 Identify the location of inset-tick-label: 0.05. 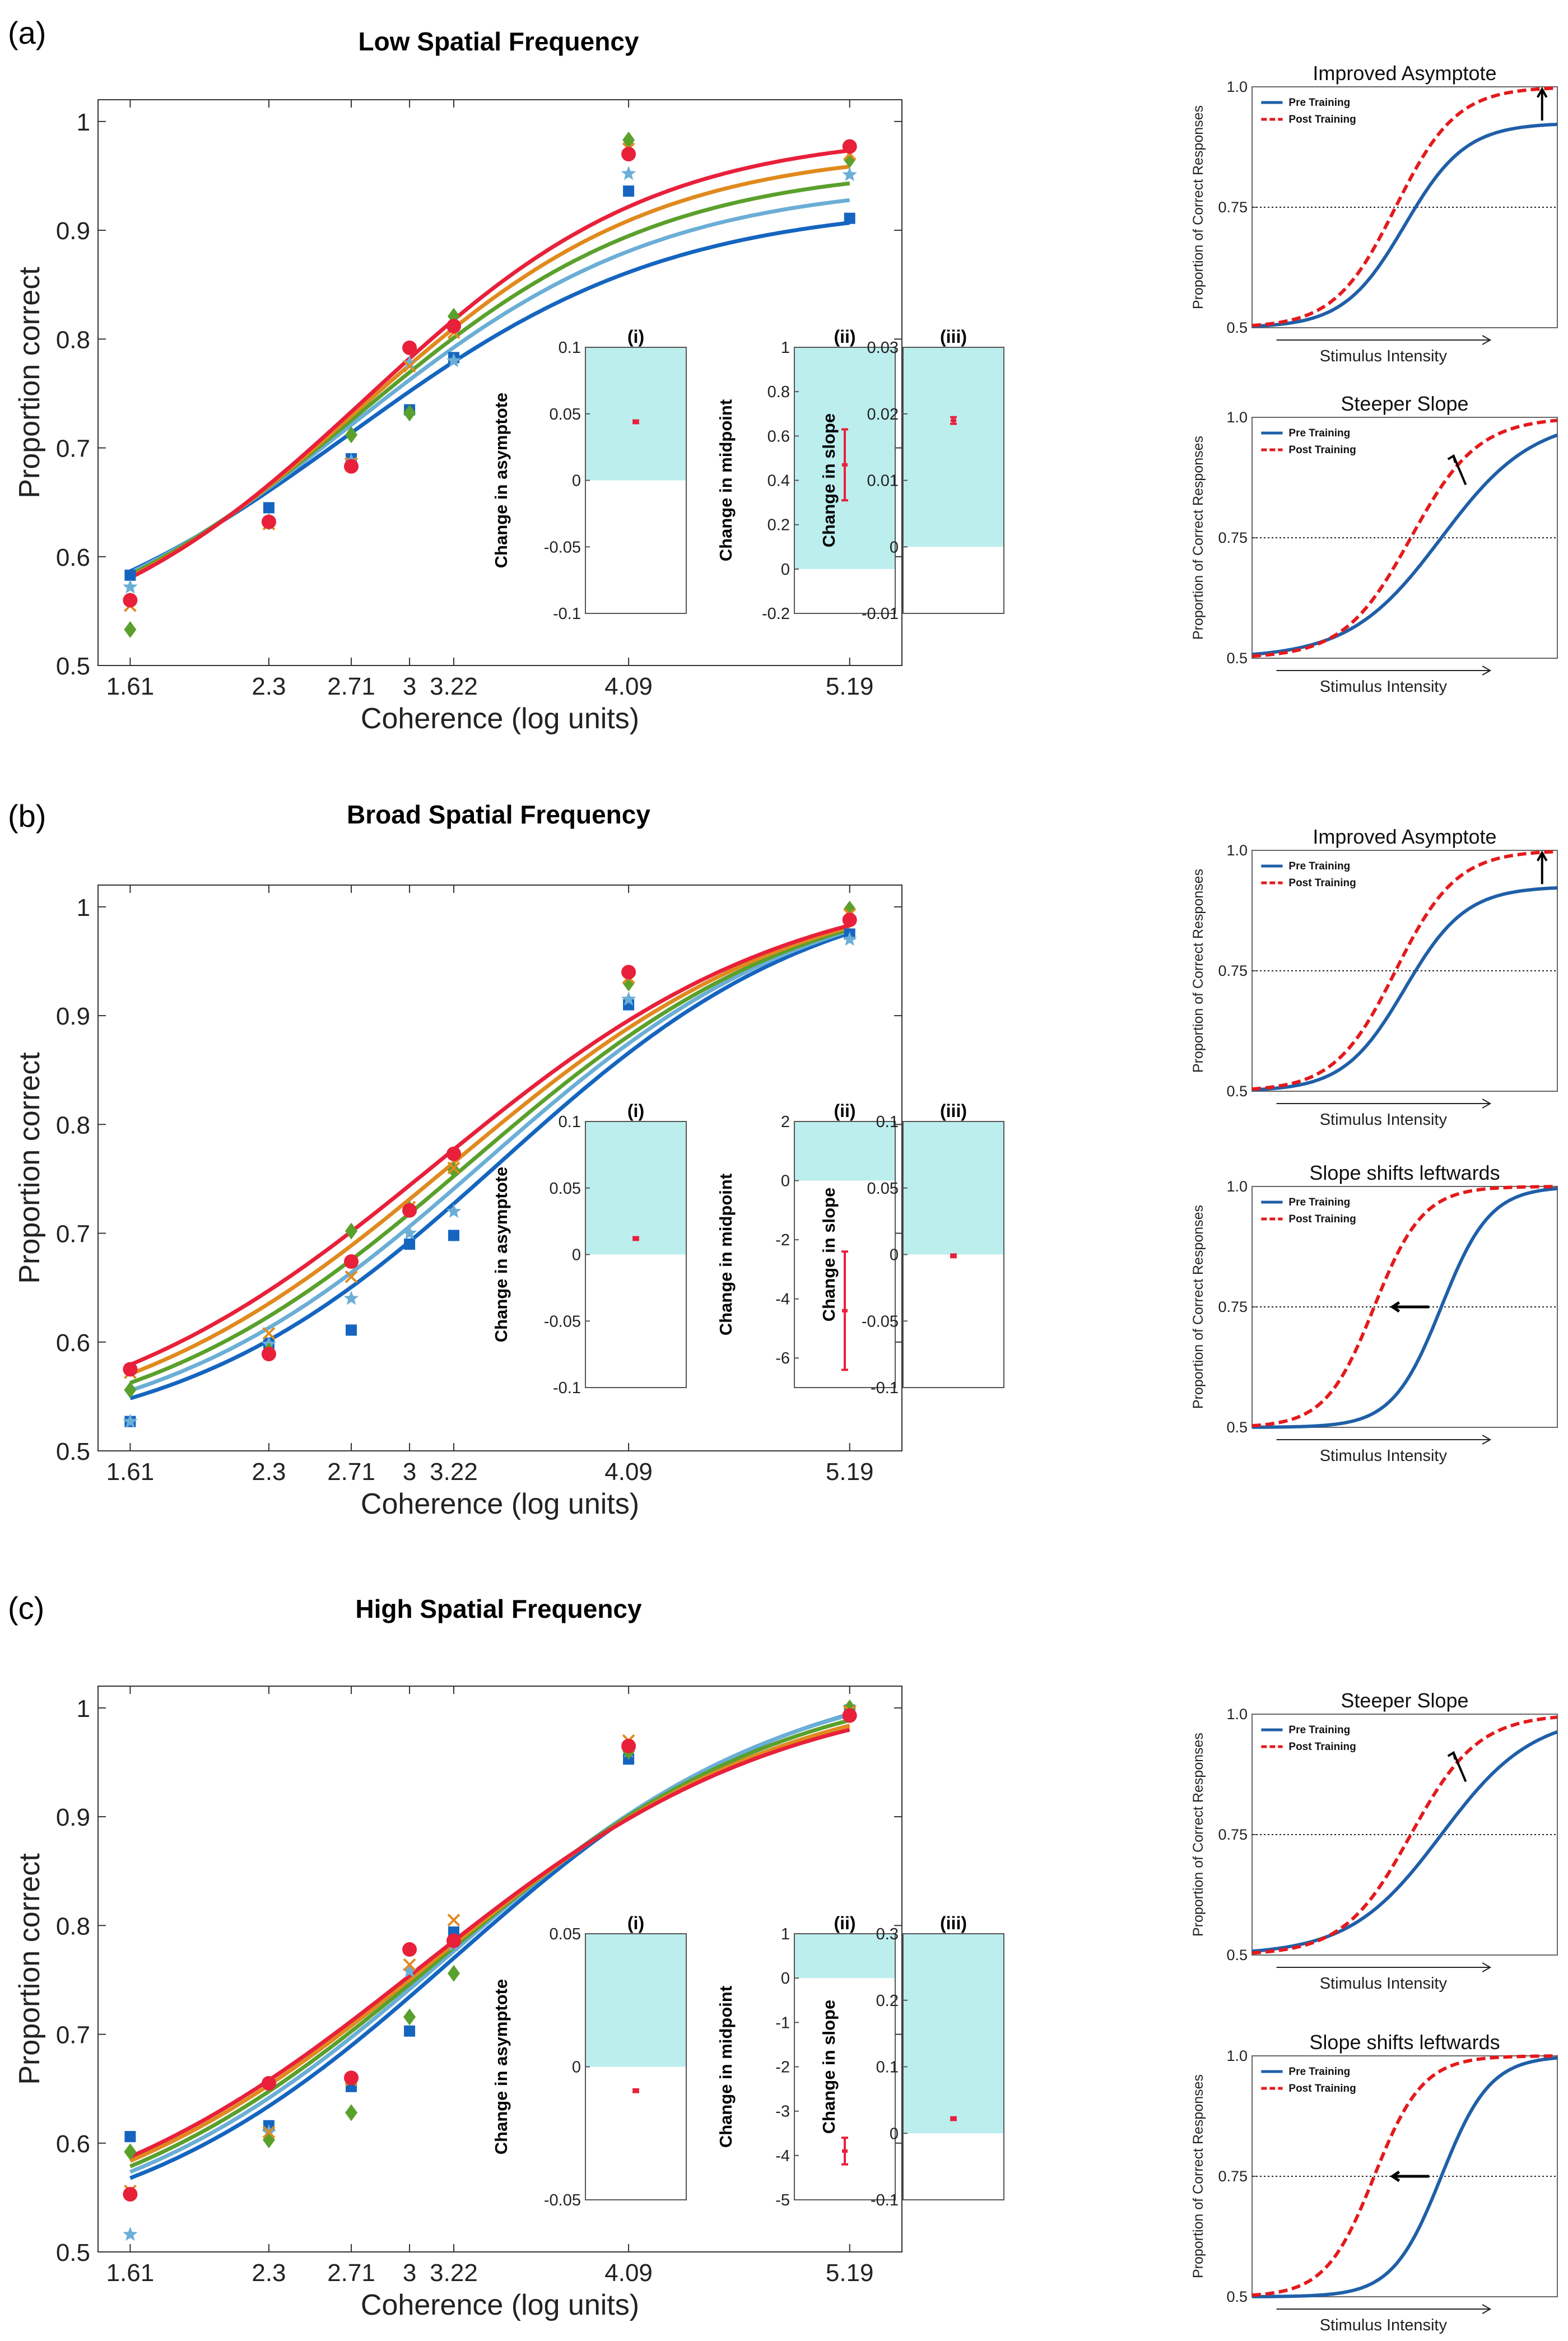
(565, 1934).